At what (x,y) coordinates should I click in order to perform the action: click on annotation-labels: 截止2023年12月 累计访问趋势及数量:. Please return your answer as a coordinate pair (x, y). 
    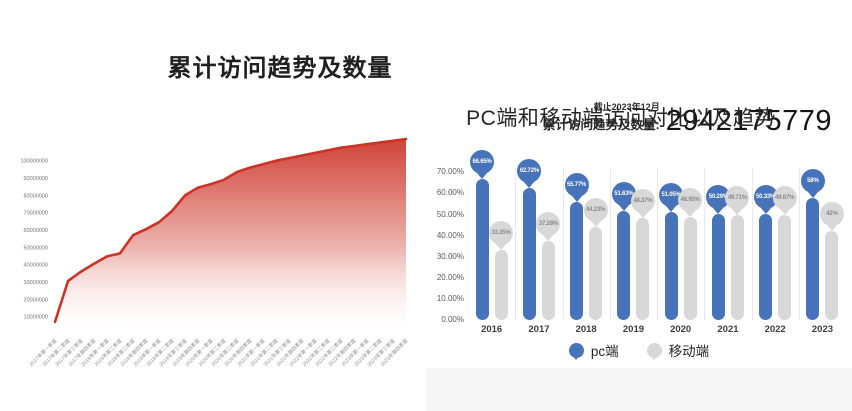
    Looking at the image, I should click on (601, 118).